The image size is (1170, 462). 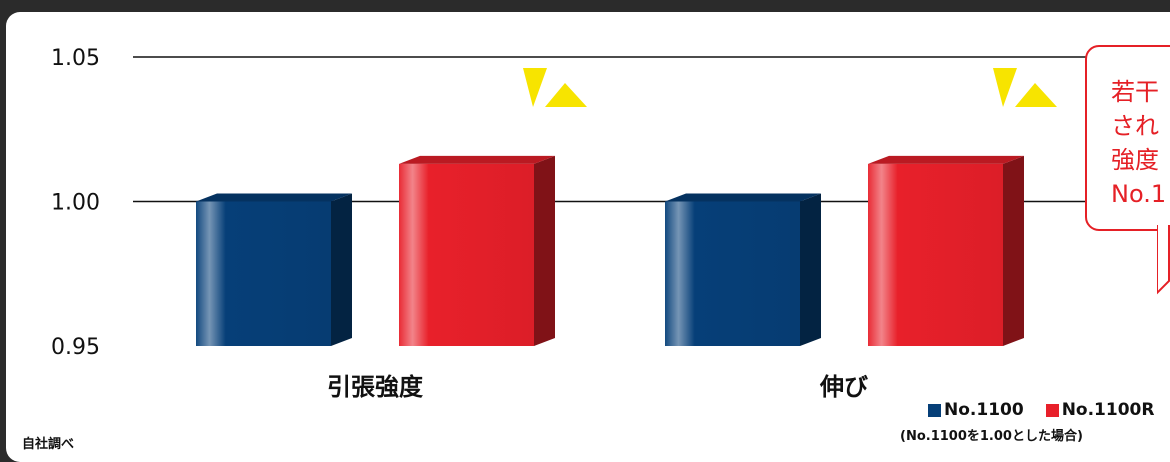 I want to click on legend-item: No.1100R, so click(x=1100, y=410).